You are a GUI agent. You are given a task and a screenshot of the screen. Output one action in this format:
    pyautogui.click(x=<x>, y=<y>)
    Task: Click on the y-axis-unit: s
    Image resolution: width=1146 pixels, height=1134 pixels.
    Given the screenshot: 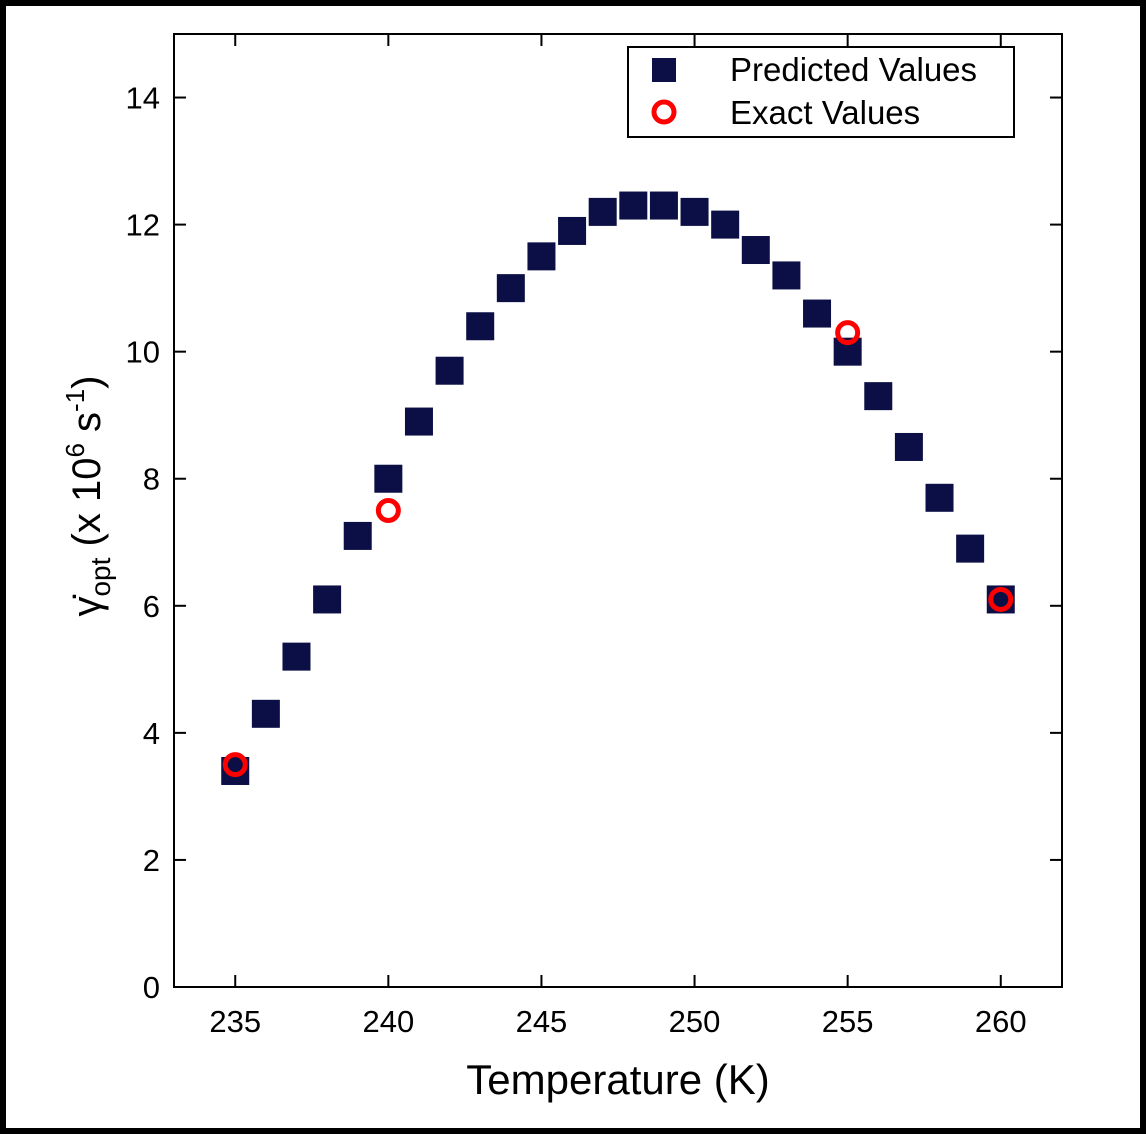 What is the action you would take?
    pyautogui.click(x=87, y=427)
    